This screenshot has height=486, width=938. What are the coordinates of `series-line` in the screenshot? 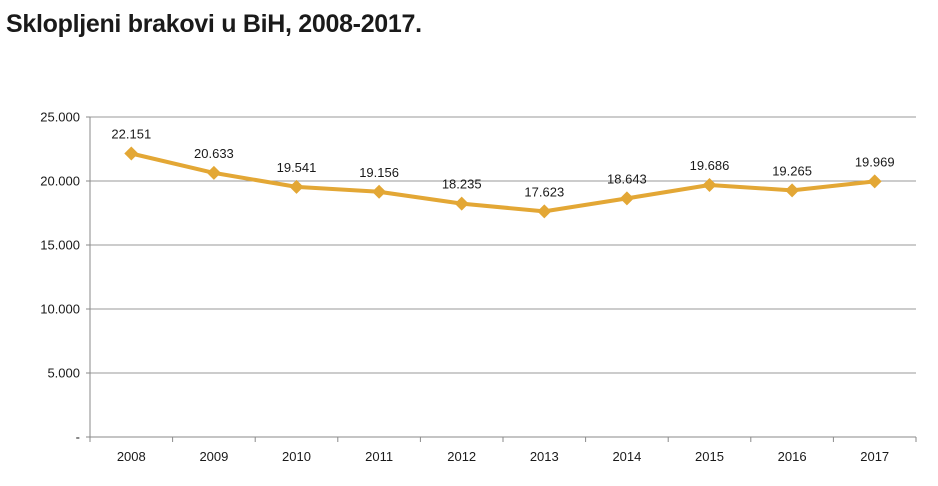 It's located at (503, 182).